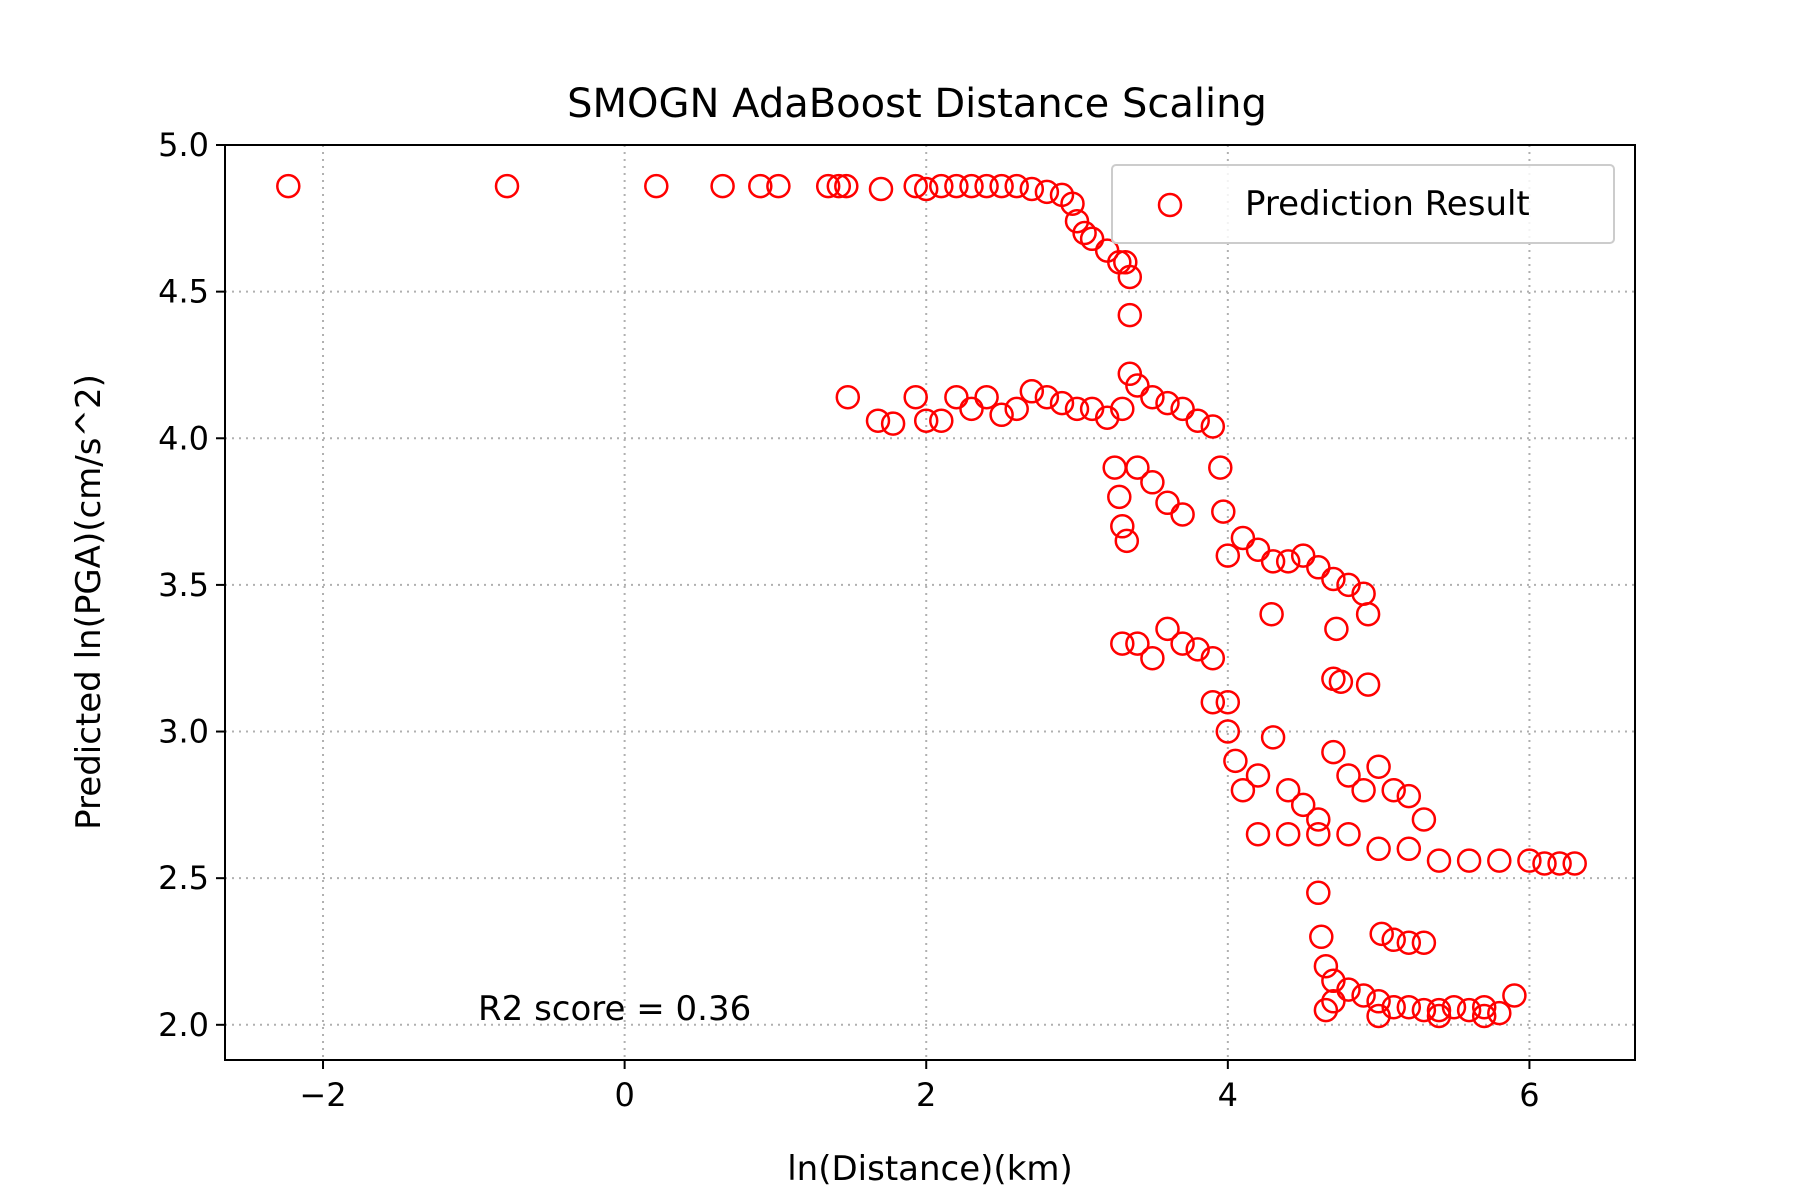  Describe the element at coordinates (183, 1025) in the screenshot. I see `y-tick-label: 2.0` at that location.